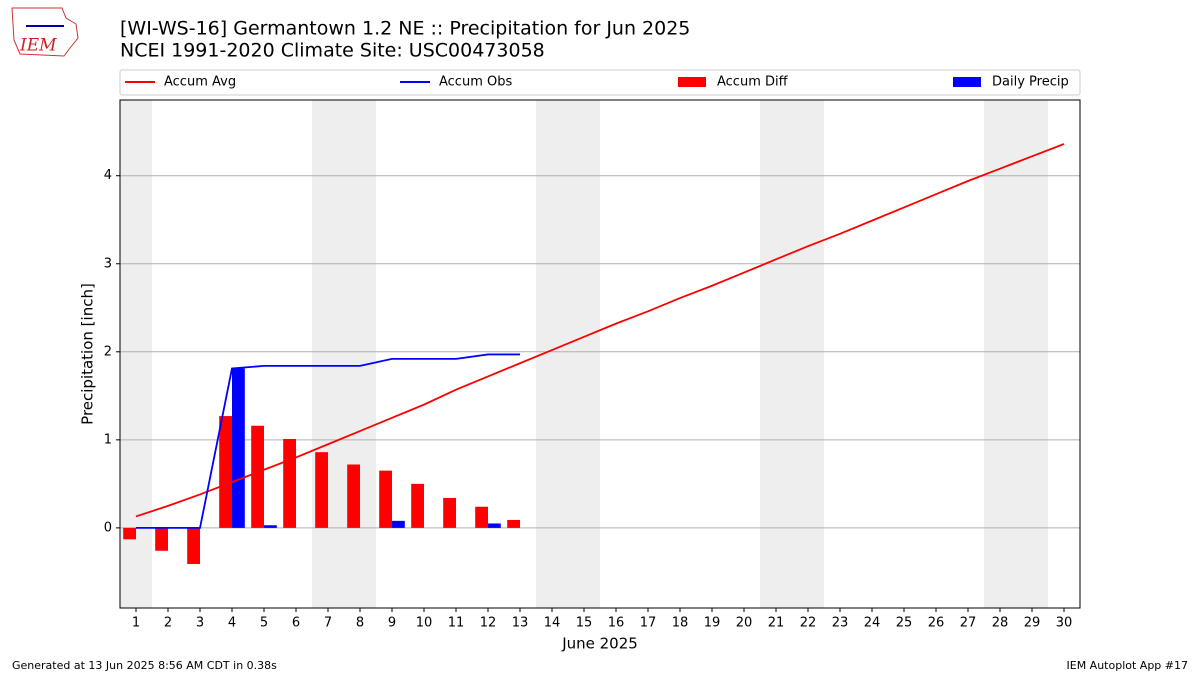 The height and width of the screenshot is (679, 1200). Describe the element at coordinates (296, 623) in the screenshot. I see `x-tick-label: 6` at that location.